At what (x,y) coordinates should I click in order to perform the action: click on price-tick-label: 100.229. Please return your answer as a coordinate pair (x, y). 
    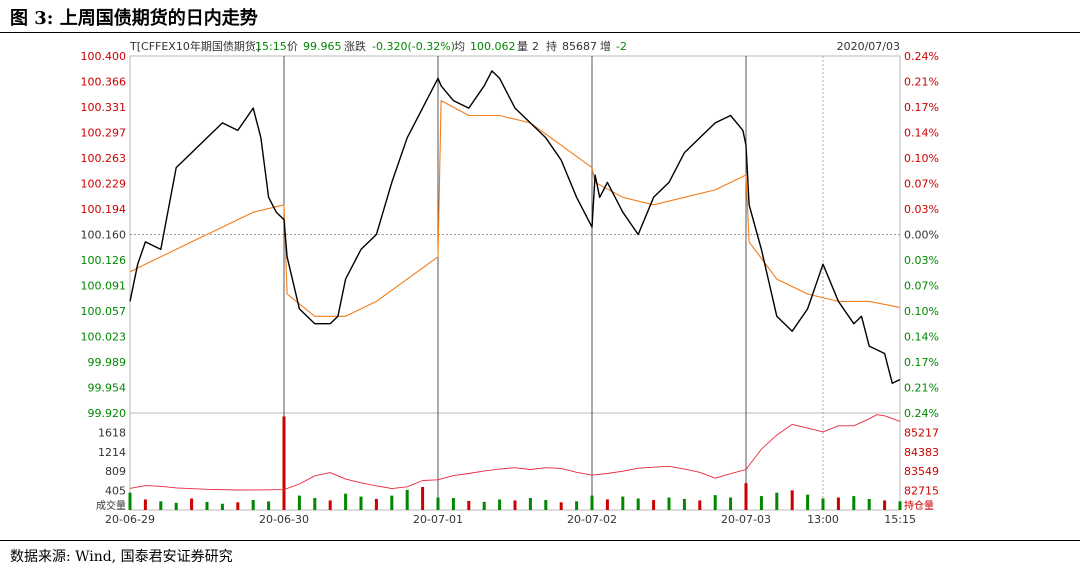
    Looking at the image, I should click on (104, 184).